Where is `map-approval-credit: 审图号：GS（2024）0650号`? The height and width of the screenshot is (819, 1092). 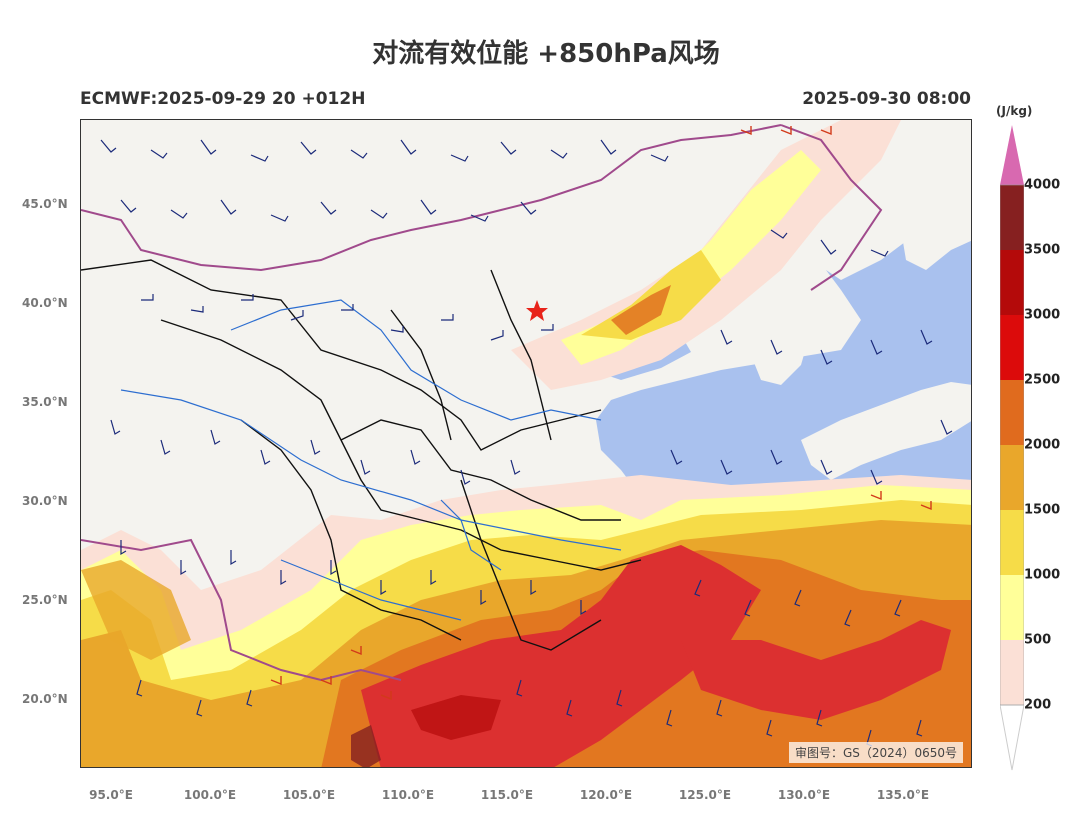
map-approval-credit: 审图号：GS（2024）0650号 is located at coordinates (876, 752).